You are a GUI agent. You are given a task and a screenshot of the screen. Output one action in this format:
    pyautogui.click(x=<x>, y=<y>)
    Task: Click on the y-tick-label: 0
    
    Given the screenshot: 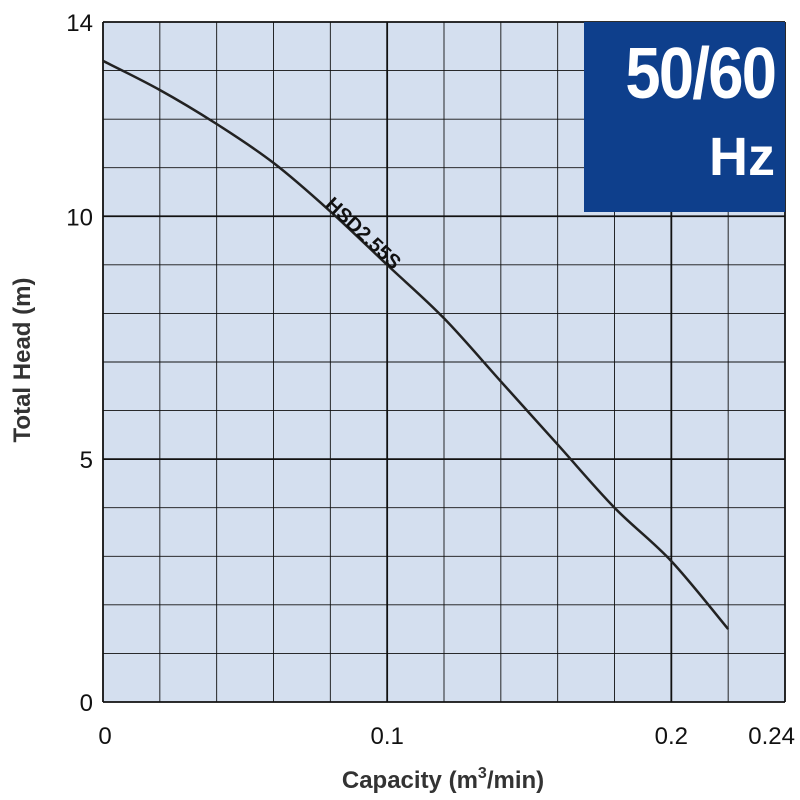 What is the action you would take?
    pyautogui.click(x=86, y=703)
    